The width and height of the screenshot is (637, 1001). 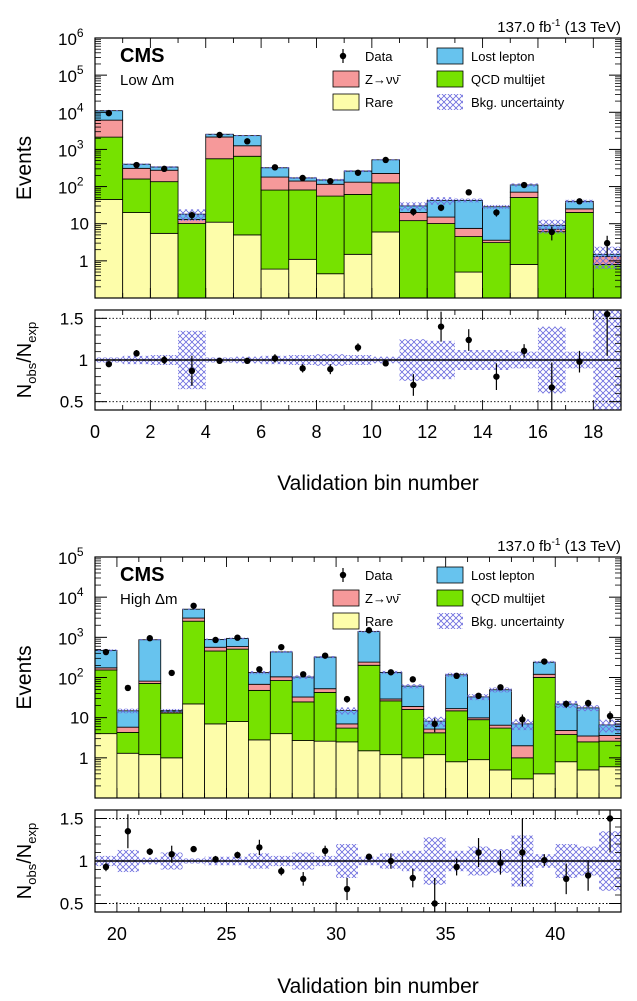 I want to click on y-tick-exp: 5, so click(x=80, y=552).